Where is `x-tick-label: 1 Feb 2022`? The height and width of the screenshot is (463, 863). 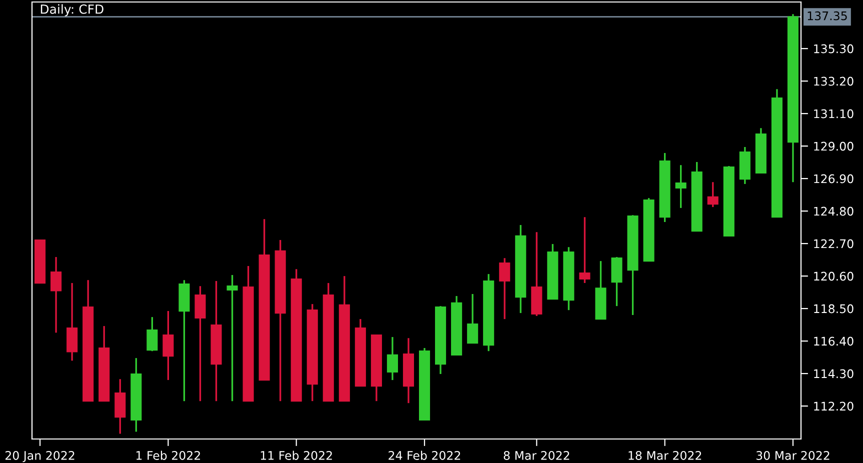 x-tick-label: 1 Feb 2022 is located at coordinates (168, 455).